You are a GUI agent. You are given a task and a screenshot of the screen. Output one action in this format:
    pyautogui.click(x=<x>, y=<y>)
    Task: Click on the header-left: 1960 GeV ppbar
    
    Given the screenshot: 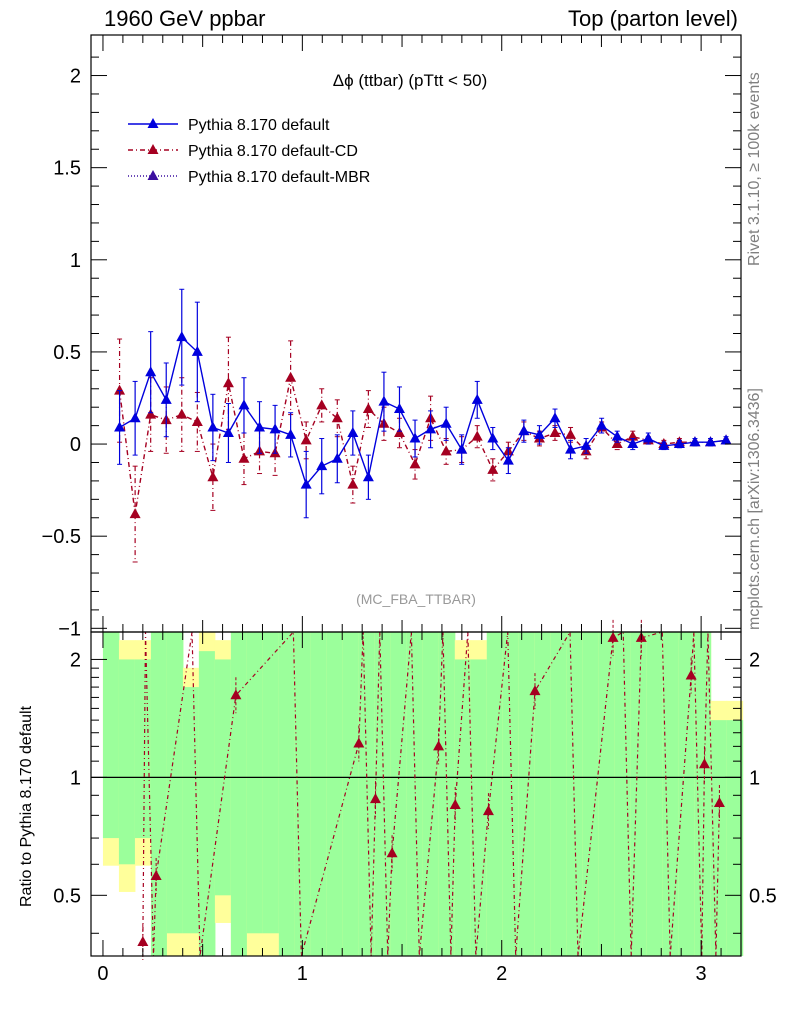 What is the action you would take?
    pyautogui.click(x=185, y=18)
    